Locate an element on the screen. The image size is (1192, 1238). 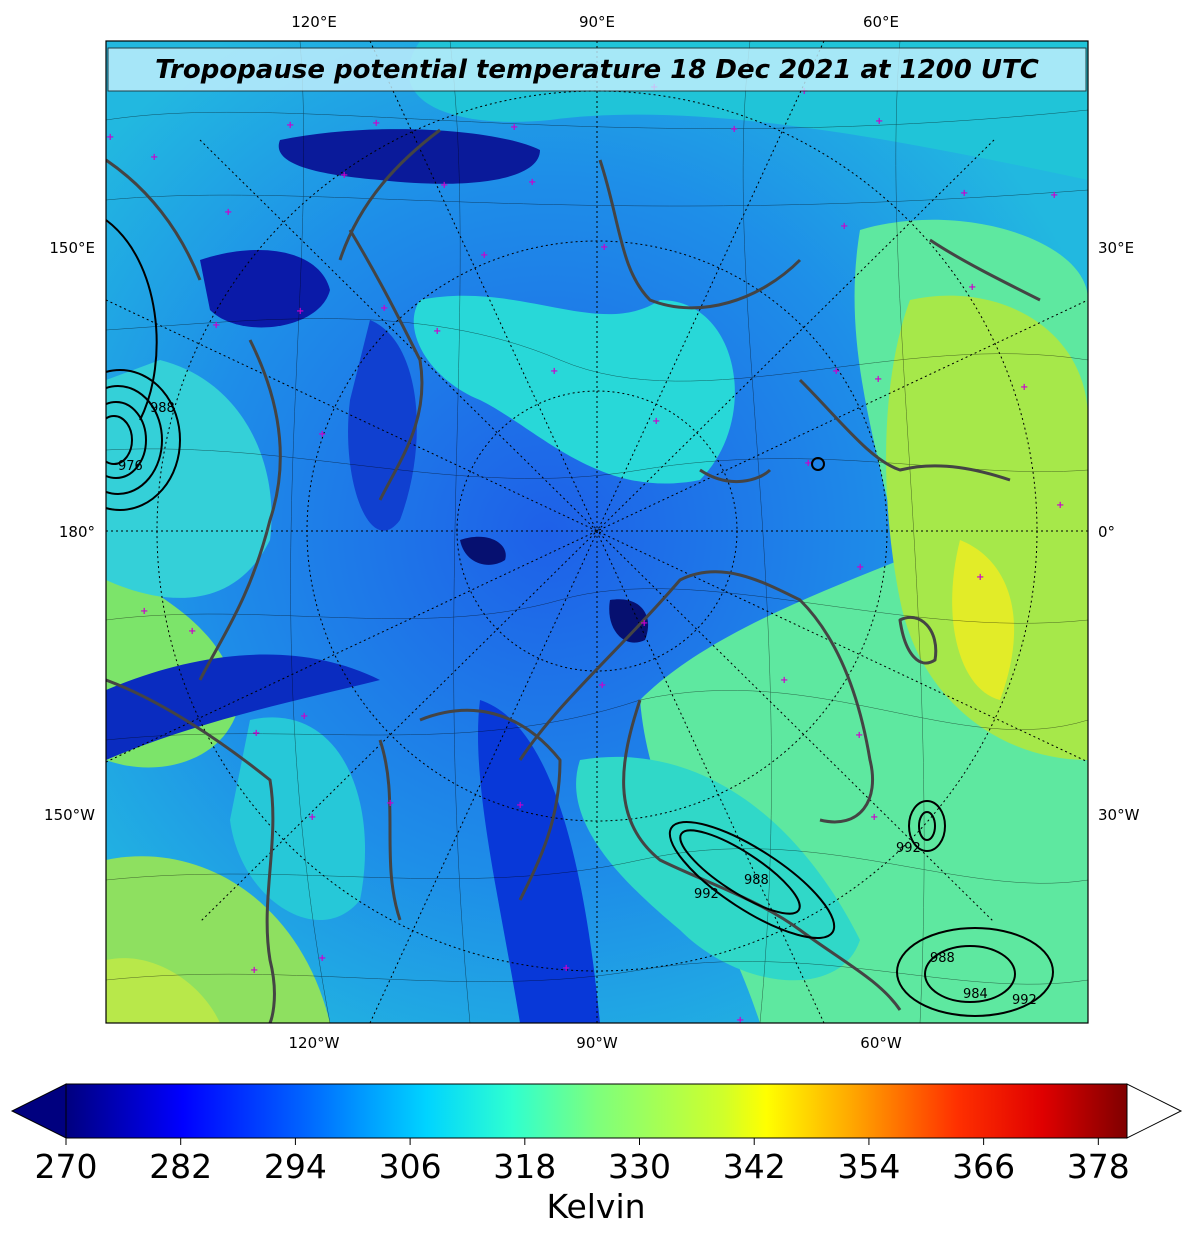
colorbar: 270 282 294 306 318 330 342 354 366 378 Kelvin is located at coordinates (596, 1154).